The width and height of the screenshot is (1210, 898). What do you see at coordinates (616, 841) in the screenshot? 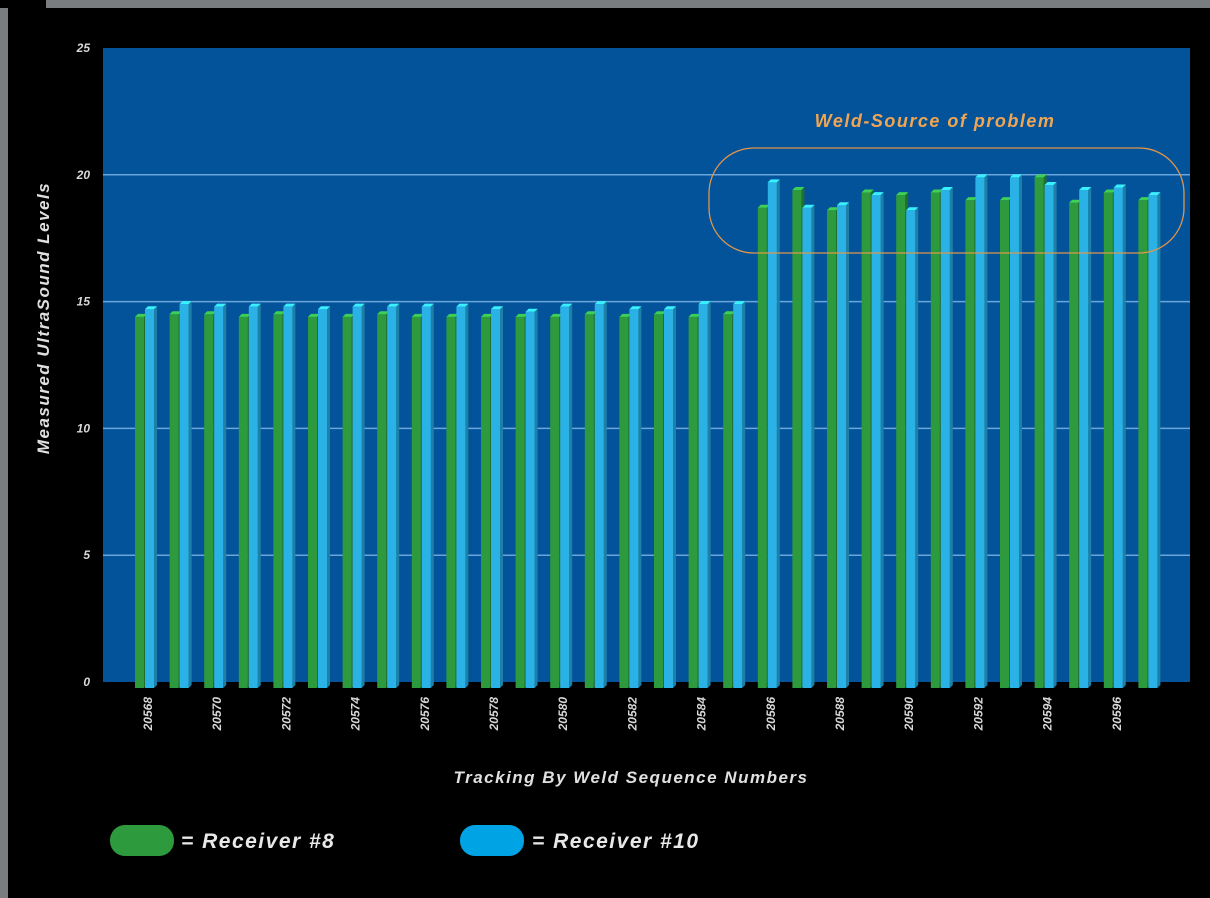
I see `legend-label-receiver-10: = Receiver #10` at bounding box center [616, 841].